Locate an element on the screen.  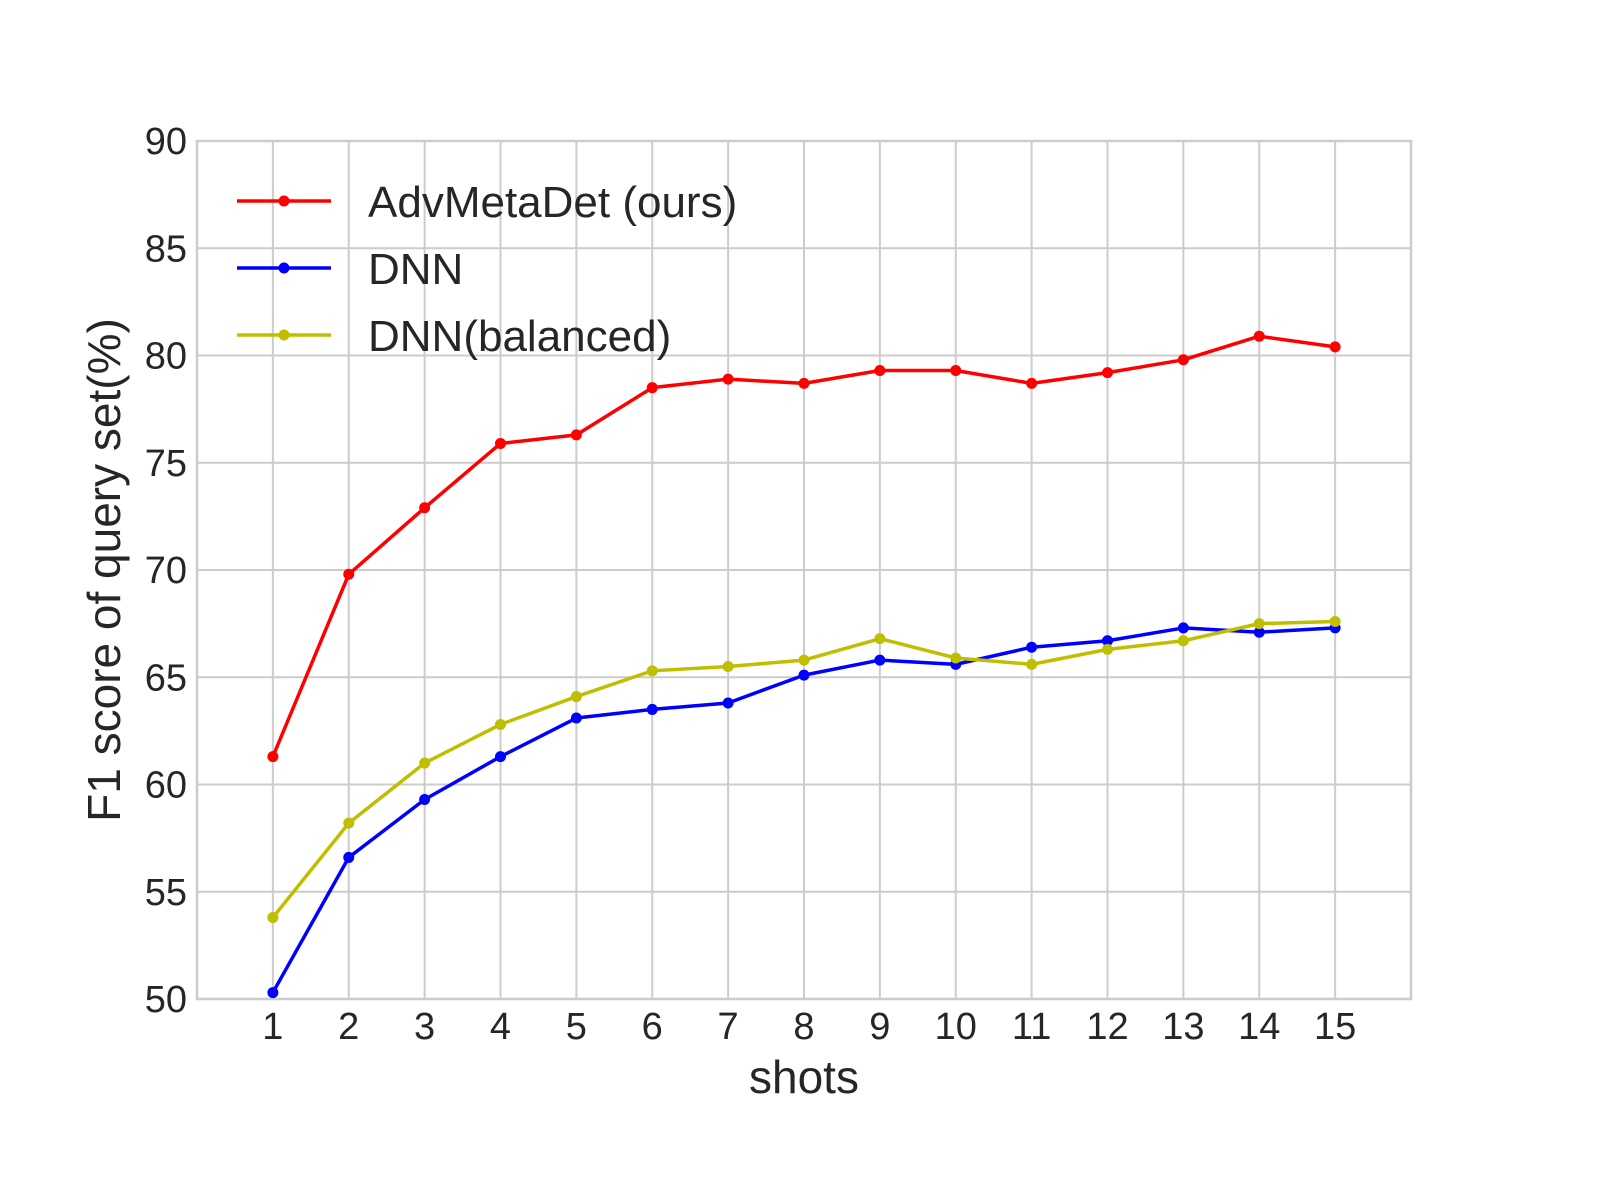
x-tick-label: 7 is located at coordinates (728, 1027).